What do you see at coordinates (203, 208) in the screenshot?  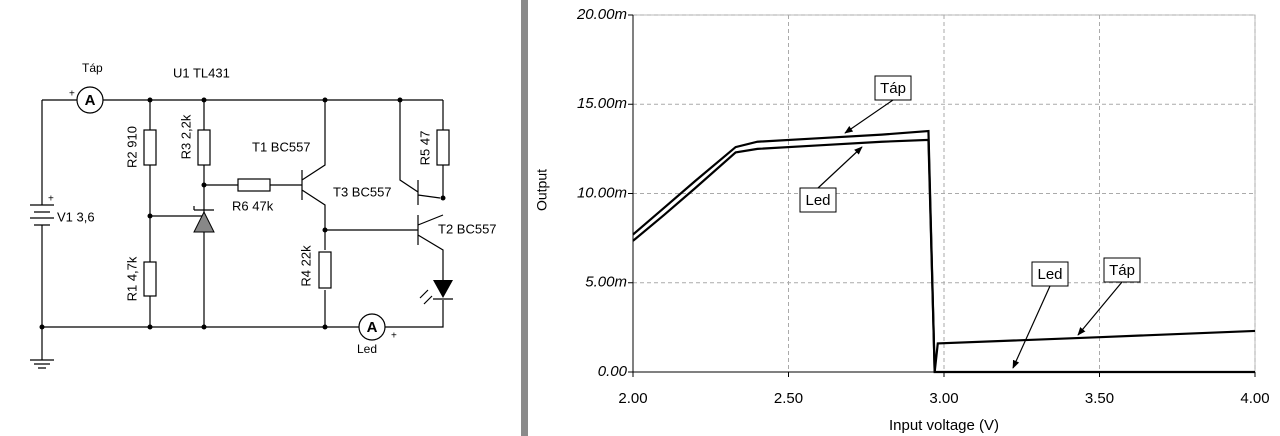 I see `zener-bar` at bounding box center [203, 208].